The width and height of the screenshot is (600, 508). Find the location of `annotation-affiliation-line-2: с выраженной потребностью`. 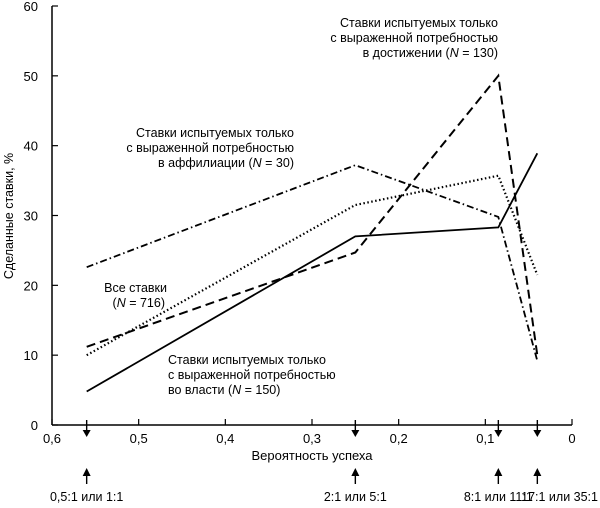

annotation-affiliation-line-2: с выраженной потребностью is located at coordinates (210, 148).